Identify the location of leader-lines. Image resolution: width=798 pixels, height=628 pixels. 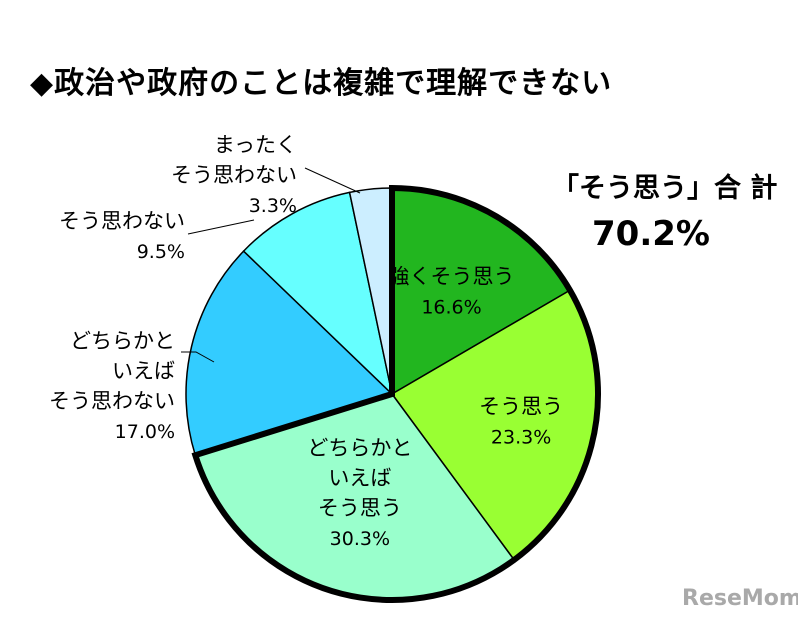
(271, 265).